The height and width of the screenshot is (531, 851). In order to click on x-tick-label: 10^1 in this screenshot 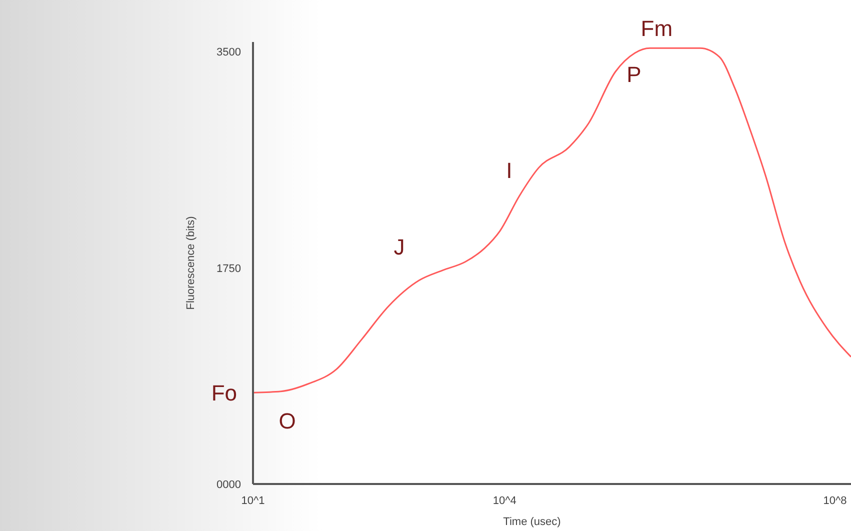, I will do `click(253, 501)`.